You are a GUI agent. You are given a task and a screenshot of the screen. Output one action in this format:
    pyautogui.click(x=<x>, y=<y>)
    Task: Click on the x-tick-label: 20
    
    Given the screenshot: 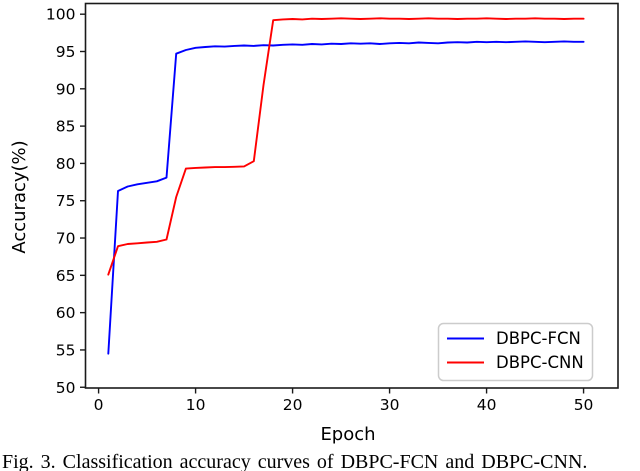 What is the action you would take?
    pyautogui.click(x=293, y=405)
    